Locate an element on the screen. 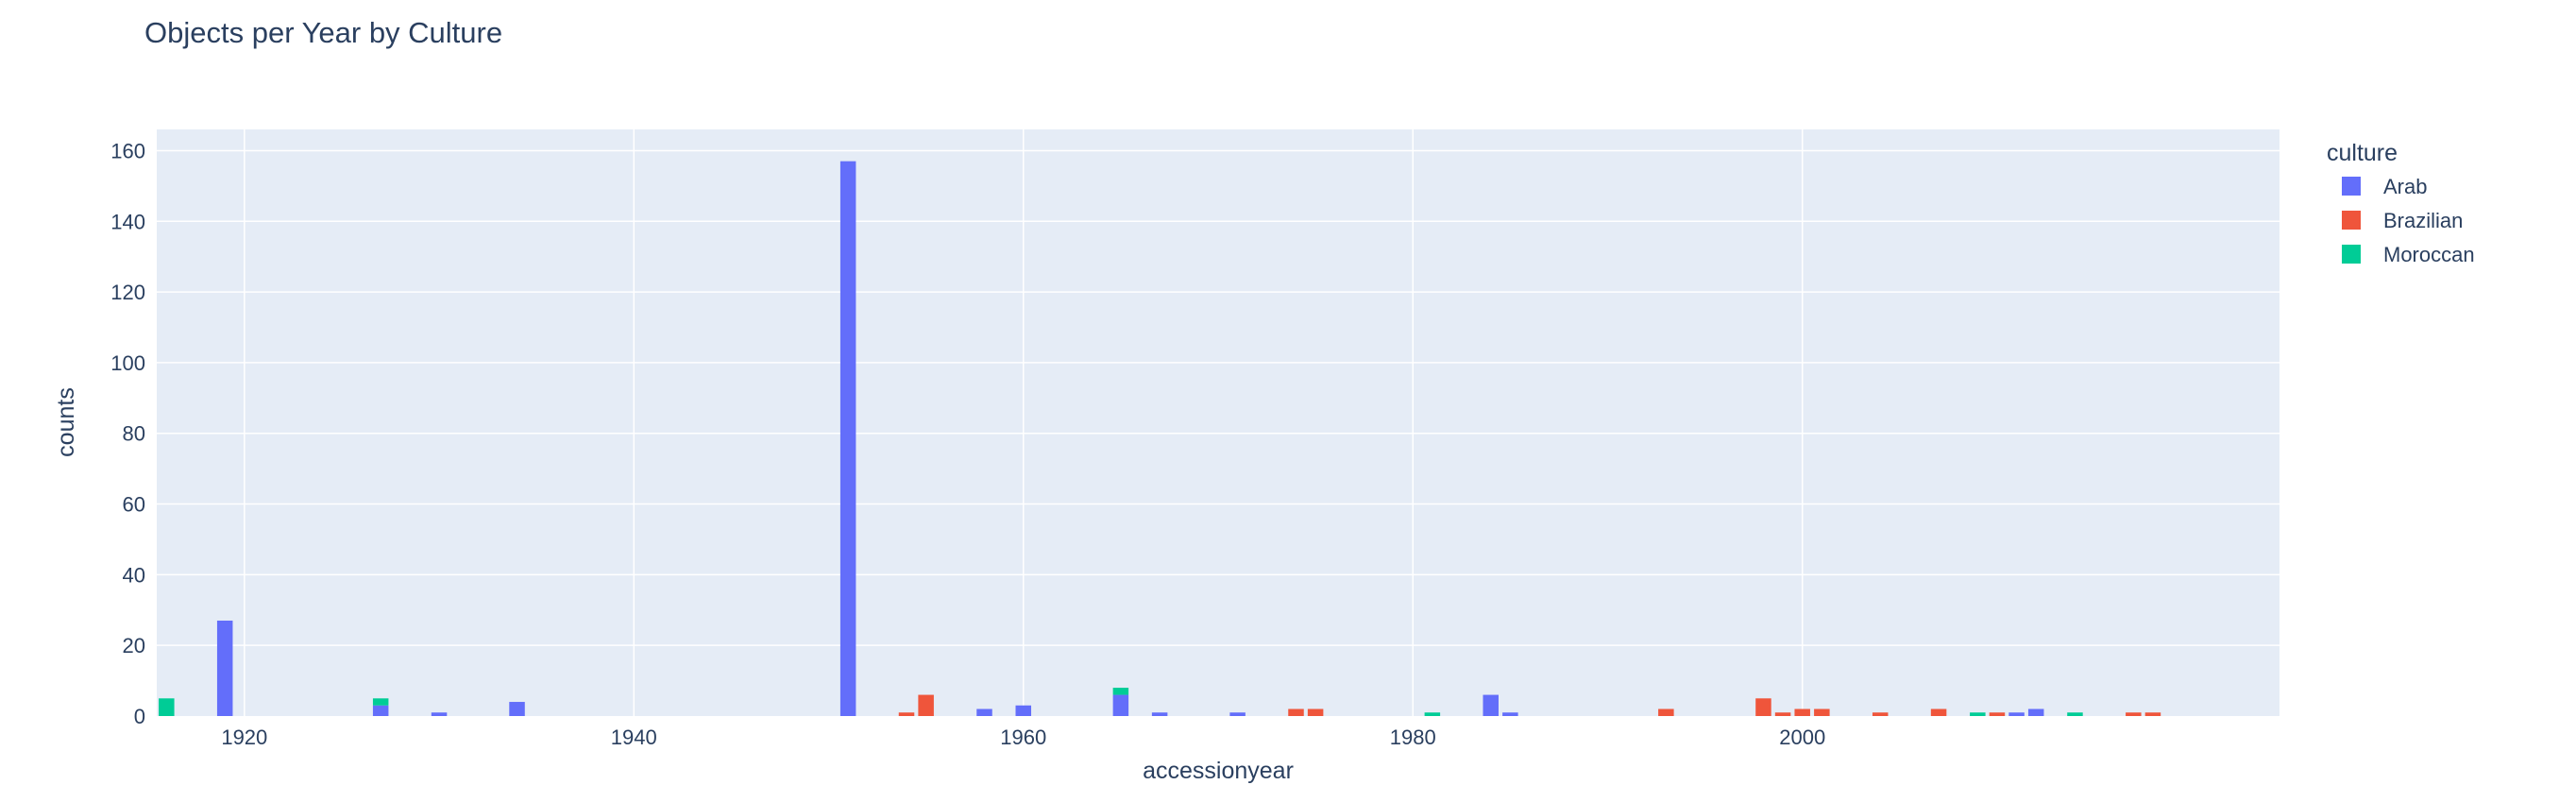 This screenshot has width=2576, height=802. legend-swatch-arab is located at coordinates (2351, 187).